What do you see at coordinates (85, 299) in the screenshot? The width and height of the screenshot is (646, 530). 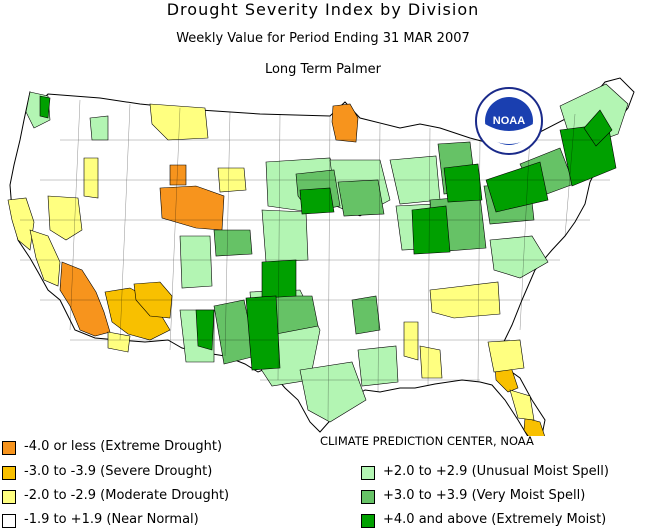 I see `region-sw-desert` at bounding box center [85, 299].